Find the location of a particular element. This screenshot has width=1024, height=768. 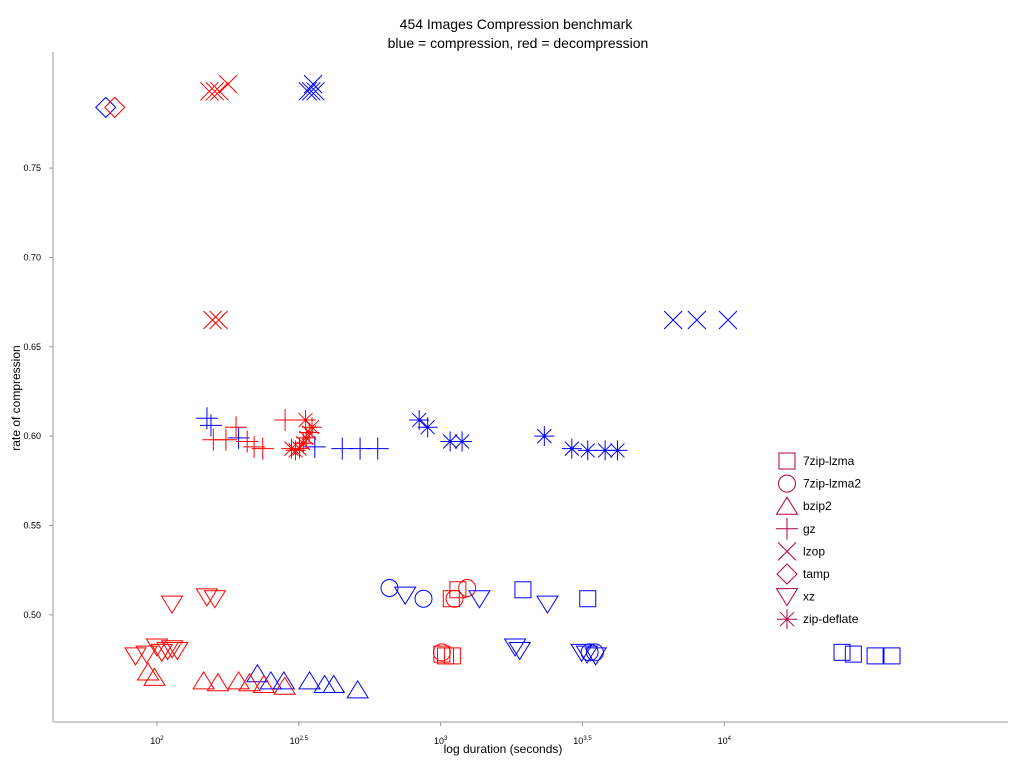

legend-label-xz: xz is located at coordinates (809, 597).